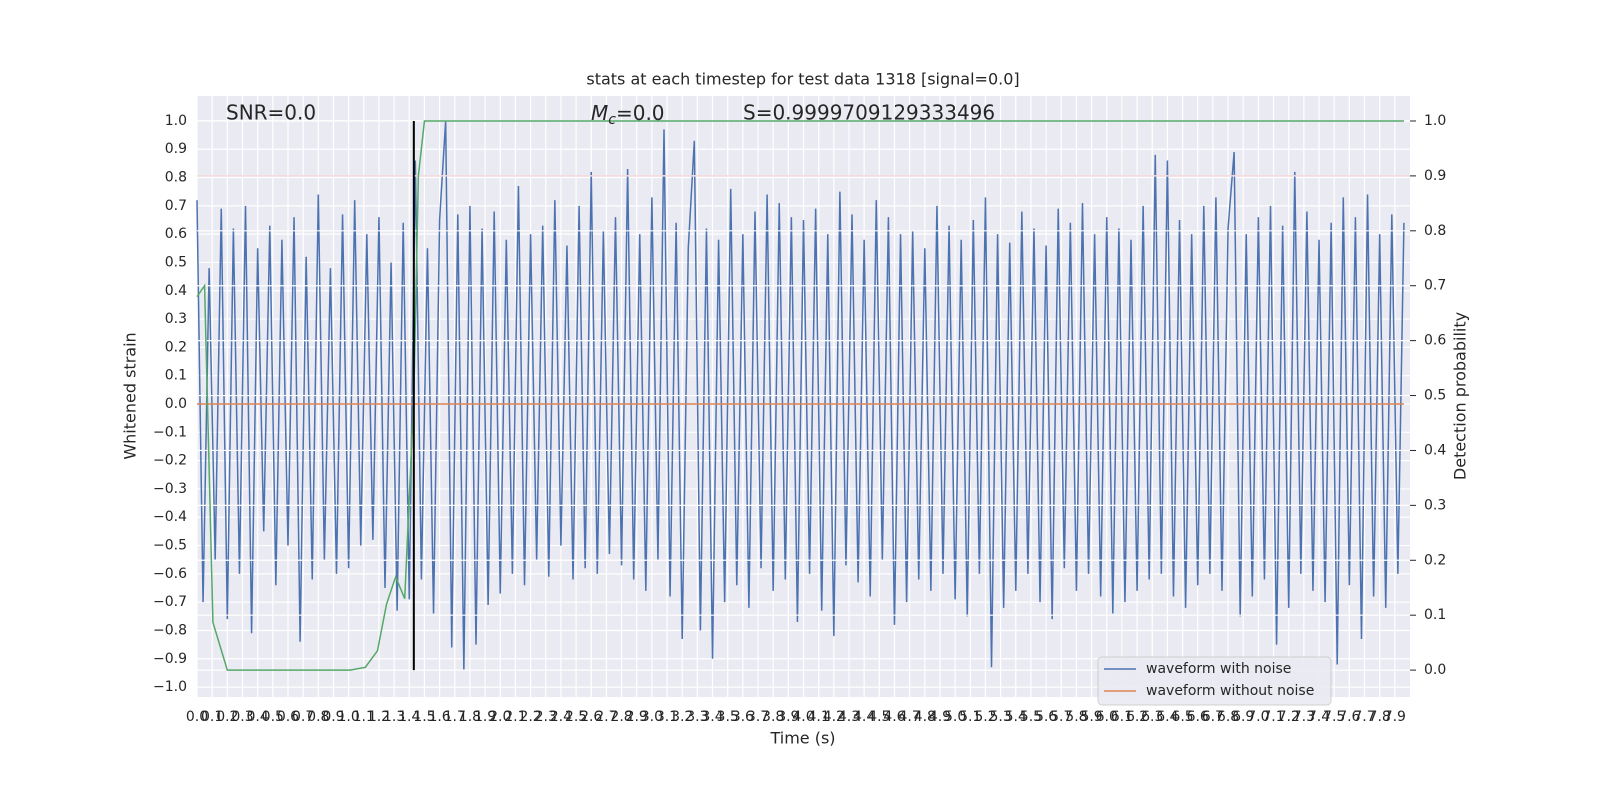 The width and height of the screenshot is (1600, 800). What do you see at coordinates (1228, 717) in the screenshot?
I see `x-tick-label: 6.8` at bounding box center [1228, 717].